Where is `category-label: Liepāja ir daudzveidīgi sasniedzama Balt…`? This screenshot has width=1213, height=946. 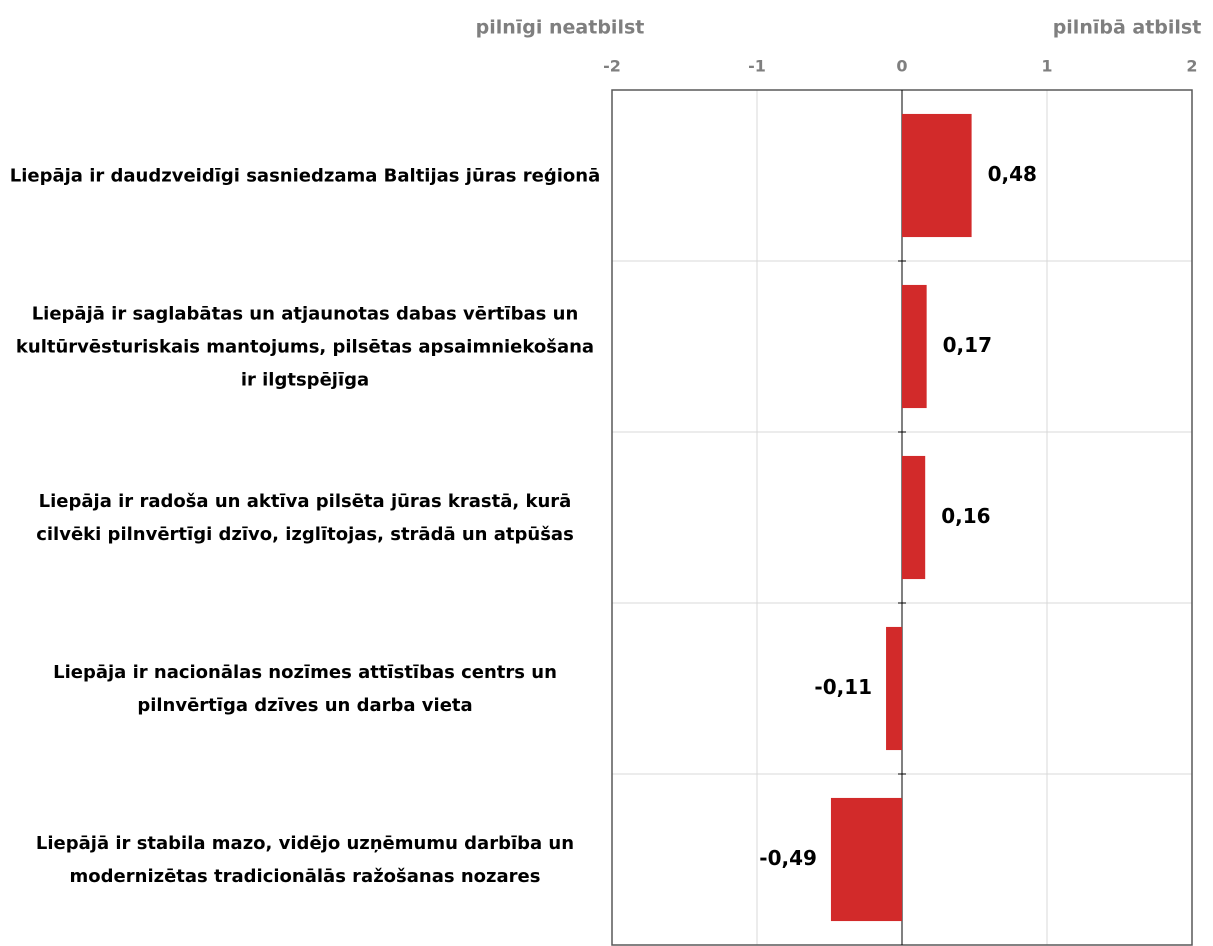
category-label: Liepāja ir daudzveidīgi sasniedzama Balt… is located at coordinates (305, 175).